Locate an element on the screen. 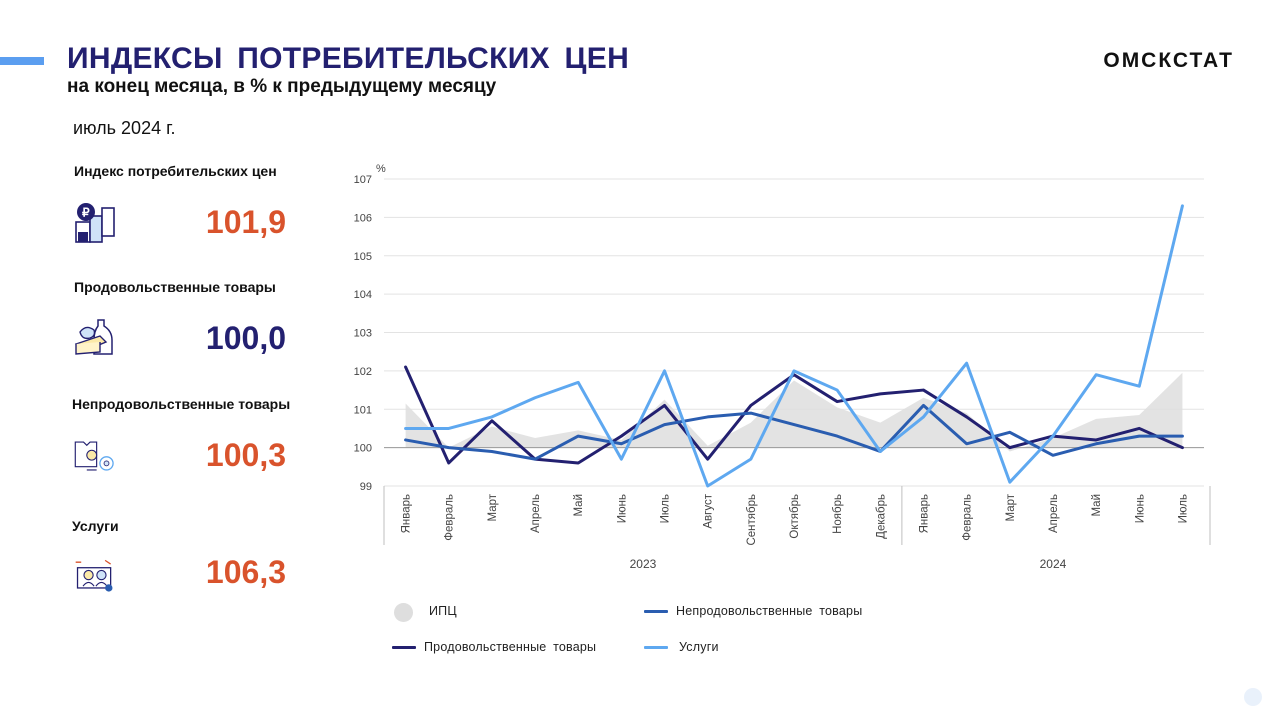 The image size is (1280, 720). kpi-label-nonfood: Непродовольственные товары is located at coordinates (181, 404).